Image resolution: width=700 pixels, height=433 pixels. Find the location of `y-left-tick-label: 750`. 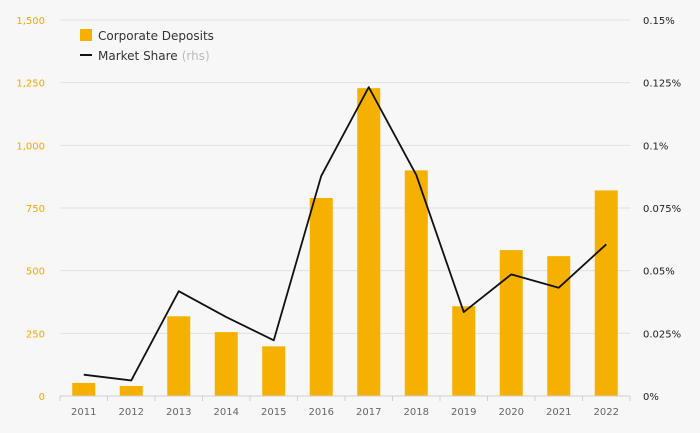

y-left-tick-label: 750 is located at coordinates (35, 209).